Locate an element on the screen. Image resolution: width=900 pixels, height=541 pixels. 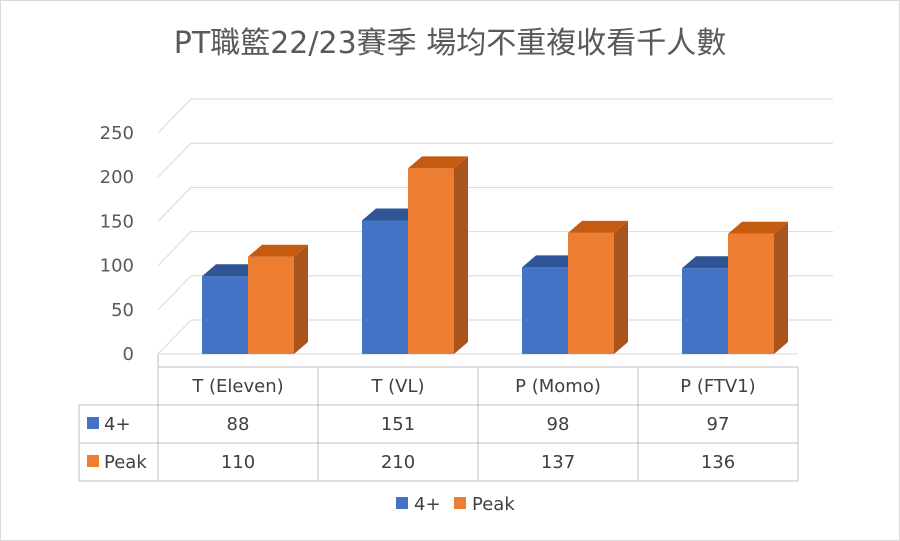
y-tick-label: 50 is located at coordinates (122, 310).